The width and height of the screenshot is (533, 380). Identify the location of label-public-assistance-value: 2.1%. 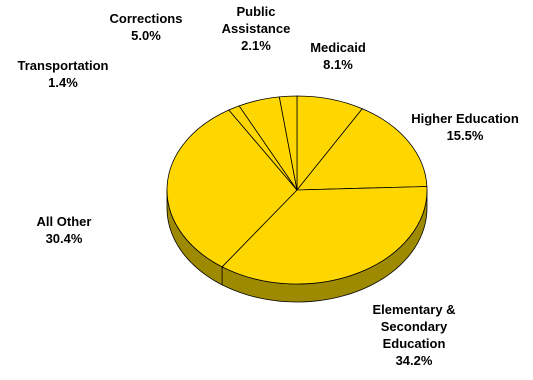
(256, 45).